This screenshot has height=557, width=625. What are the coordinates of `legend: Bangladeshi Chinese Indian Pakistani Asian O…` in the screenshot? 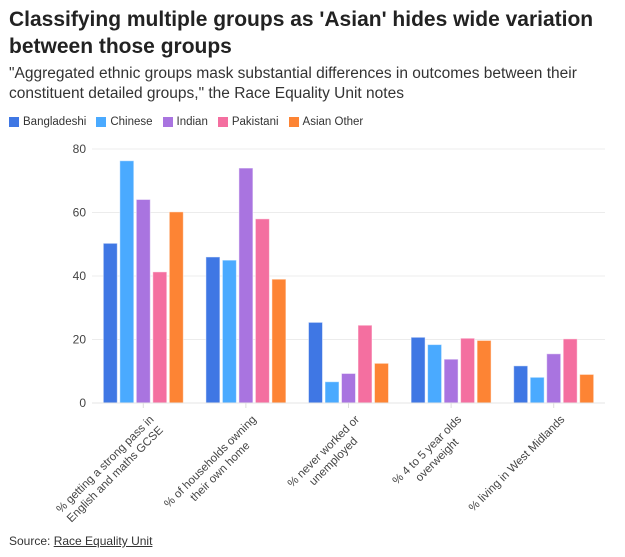 It's located at (186, 122).